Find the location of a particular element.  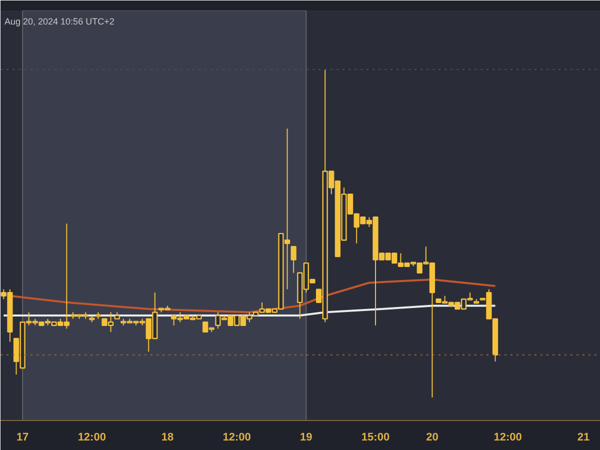

x-tick-label: 15:00 is located at coordinates (375, 438).